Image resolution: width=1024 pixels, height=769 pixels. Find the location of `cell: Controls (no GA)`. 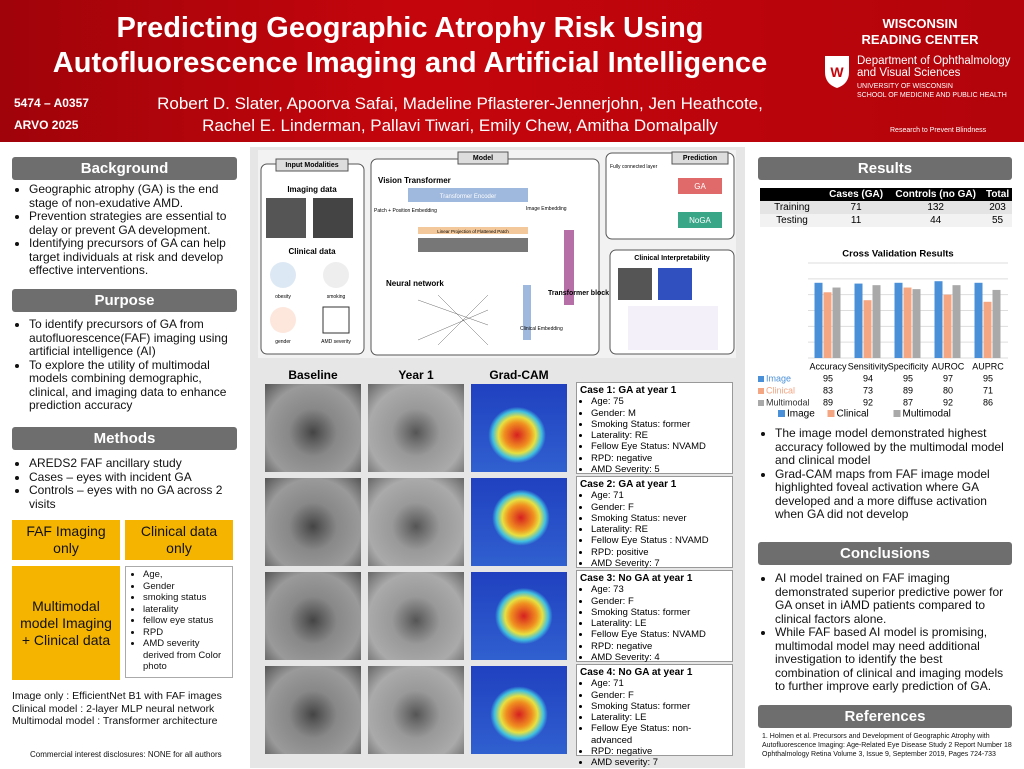

cell: Controls (no GA) is located at coordinates (935, 194).